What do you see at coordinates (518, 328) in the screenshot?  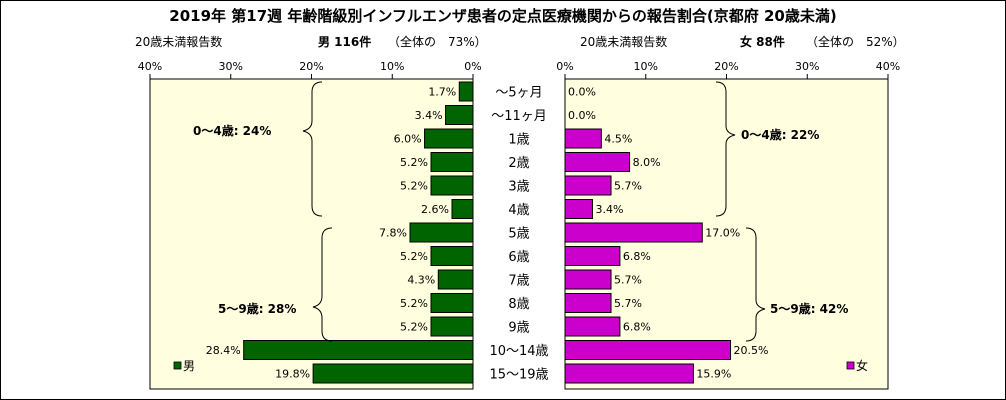 I see `category-label: 9歳` at bounding box center [518, 328].